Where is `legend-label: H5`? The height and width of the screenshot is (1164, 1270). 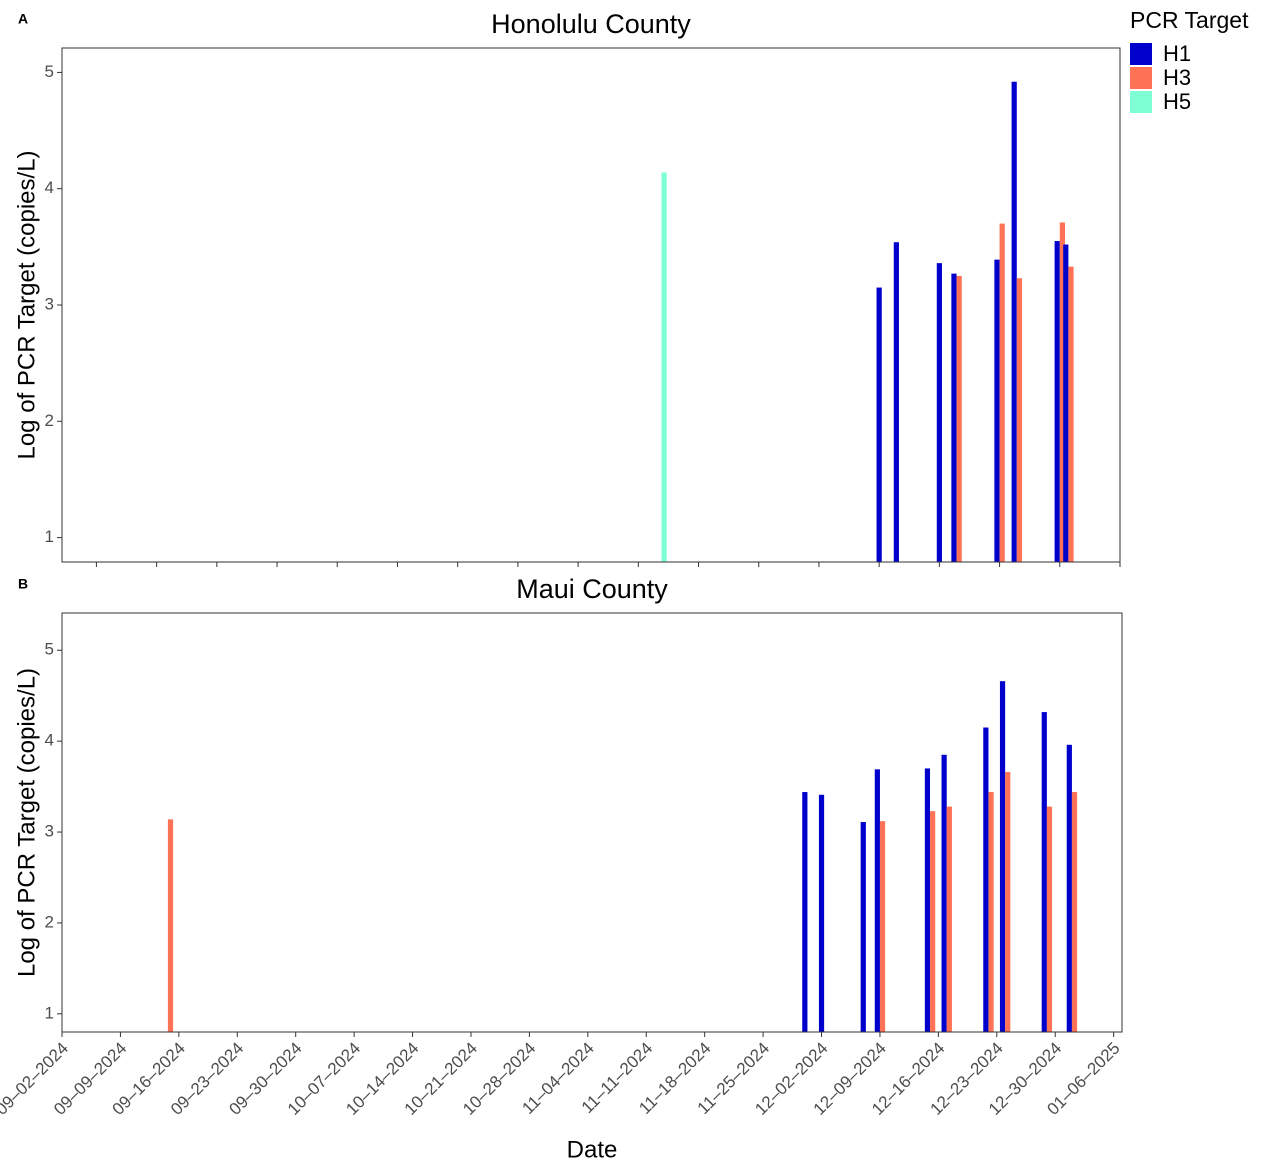 legend-label: H5 is located at coordinates (1177, 101).